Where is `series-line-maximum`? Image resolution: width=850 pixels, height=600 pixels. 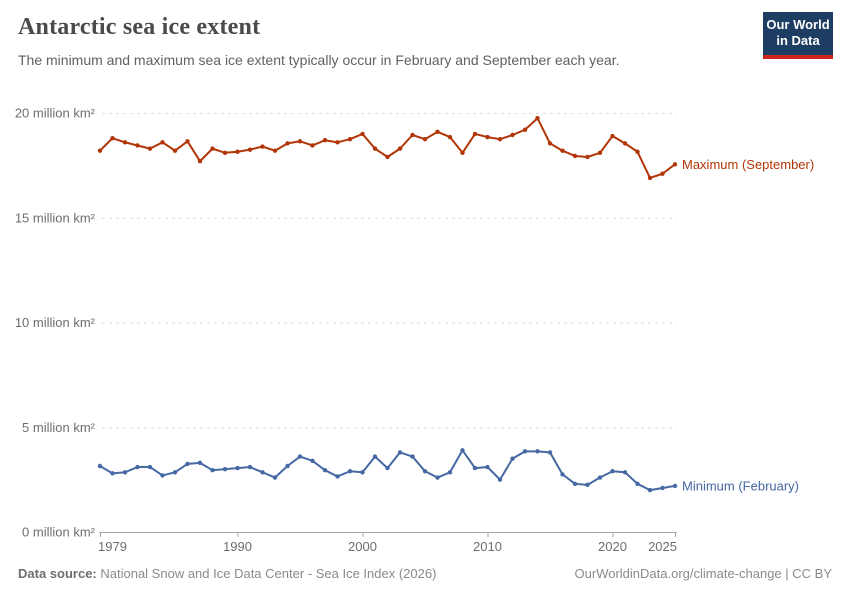 series-line-maximum is located at coordinates (387, 148).